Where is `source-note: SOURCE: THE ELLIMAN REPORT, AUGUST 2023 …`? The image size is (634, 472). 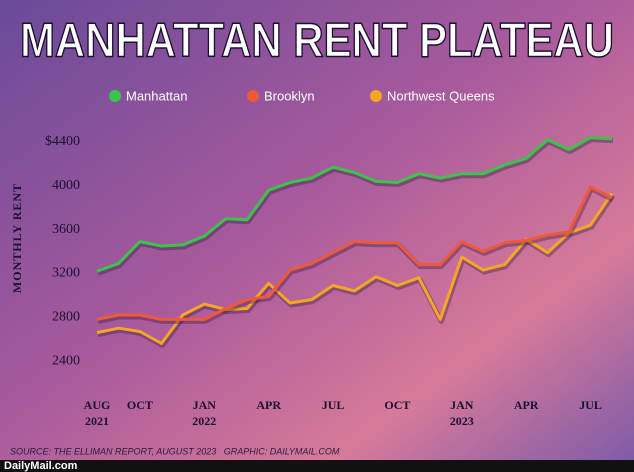 source-note: SOURCE: THE ELLIMAN REPORT, AUGUST 2023 … is located at coordinates (175, 451).